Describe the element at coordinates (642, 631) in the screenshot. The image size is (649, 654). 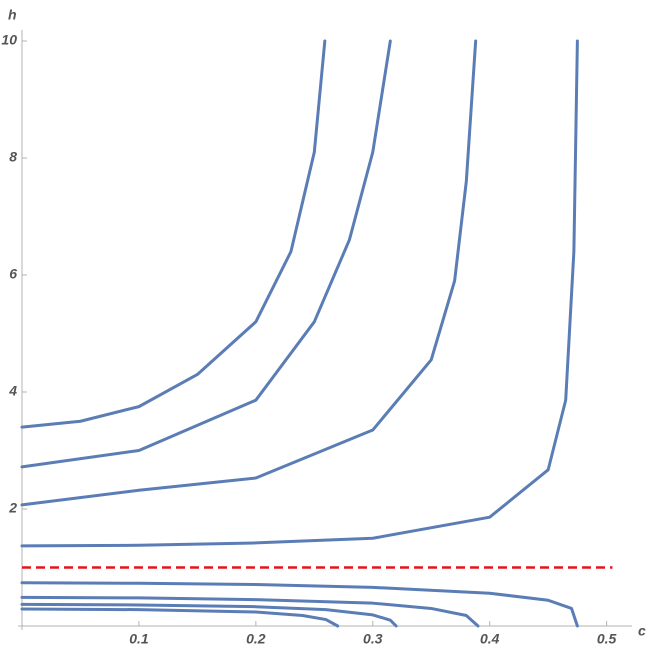
I see `x-axis-label: c` at that location.